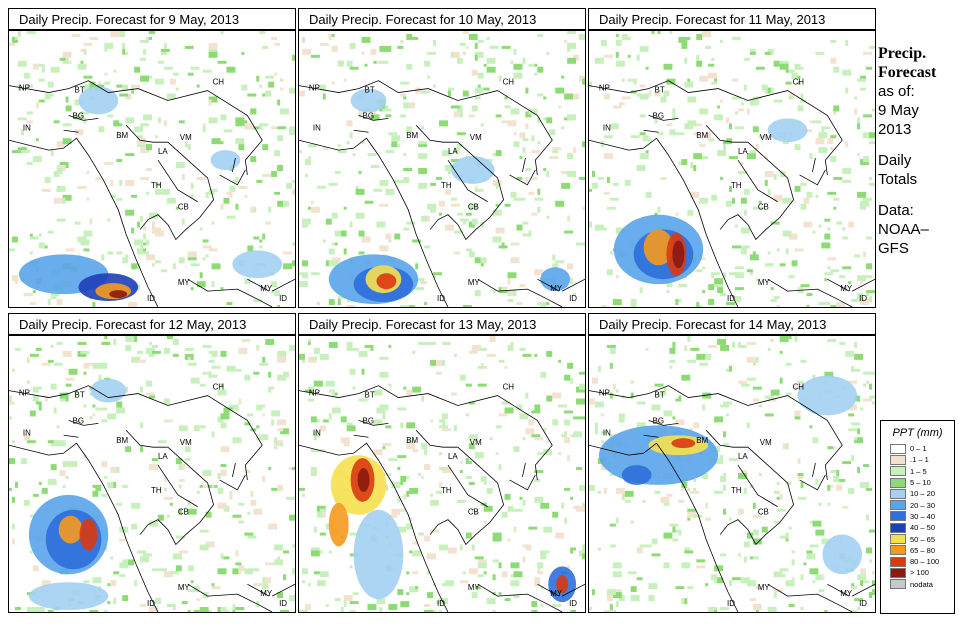  Describe the element at coordinates (732, 324) in the screenshot. I see `panel-title: Daily Precip. Forecast for 14 May, 2013` at that location.